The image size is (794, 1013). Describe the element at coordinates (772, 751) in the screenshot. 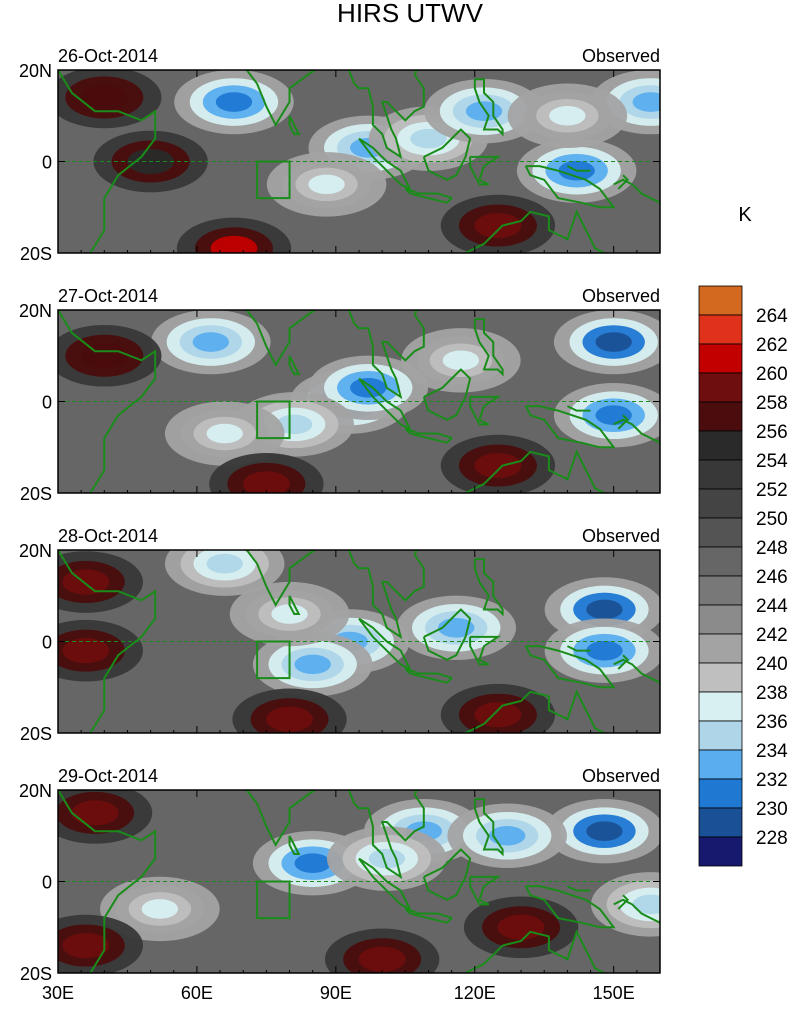

I see `colorbar-label: 234` at that location.